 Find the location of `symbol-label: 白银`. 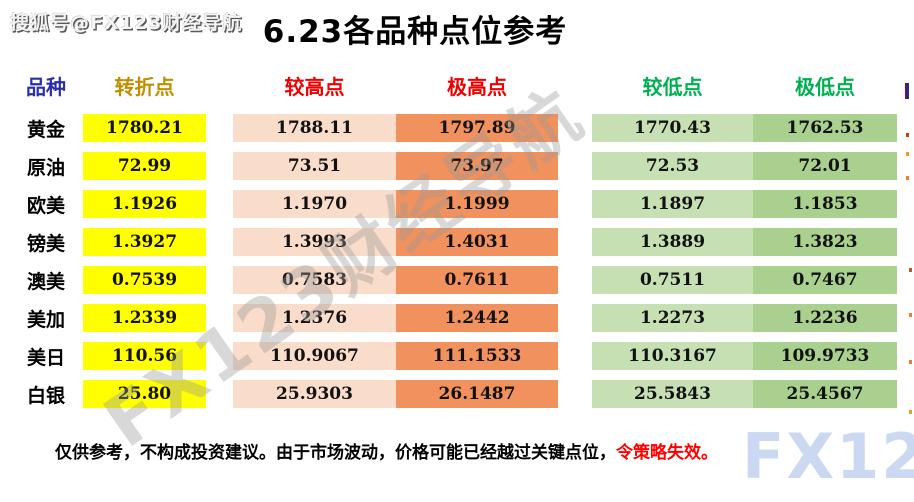

symbol-label: 白银 is located at coordinates (45, 395).